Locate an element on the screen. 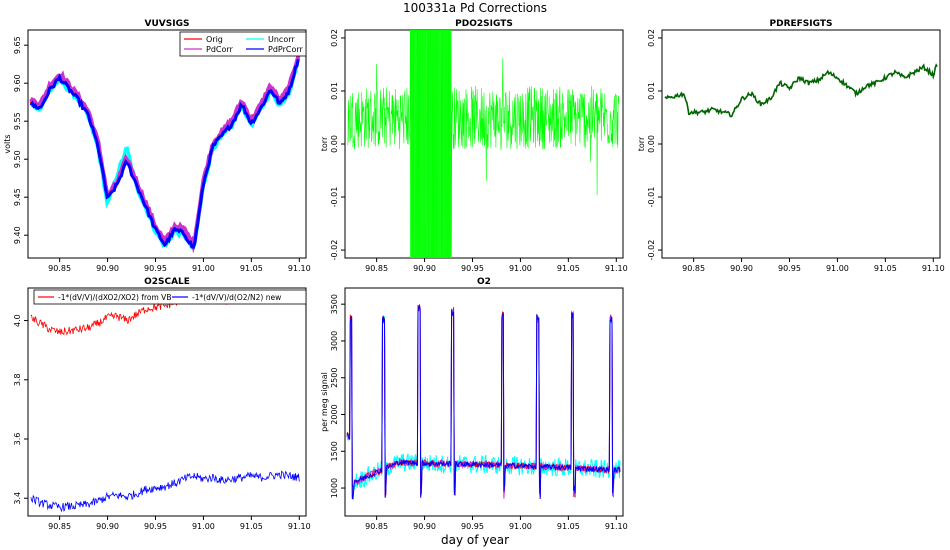 The width and height of the screenshot is (950, 550). o2-xtick-label: 91.10 is located at coordinates (616, 526).